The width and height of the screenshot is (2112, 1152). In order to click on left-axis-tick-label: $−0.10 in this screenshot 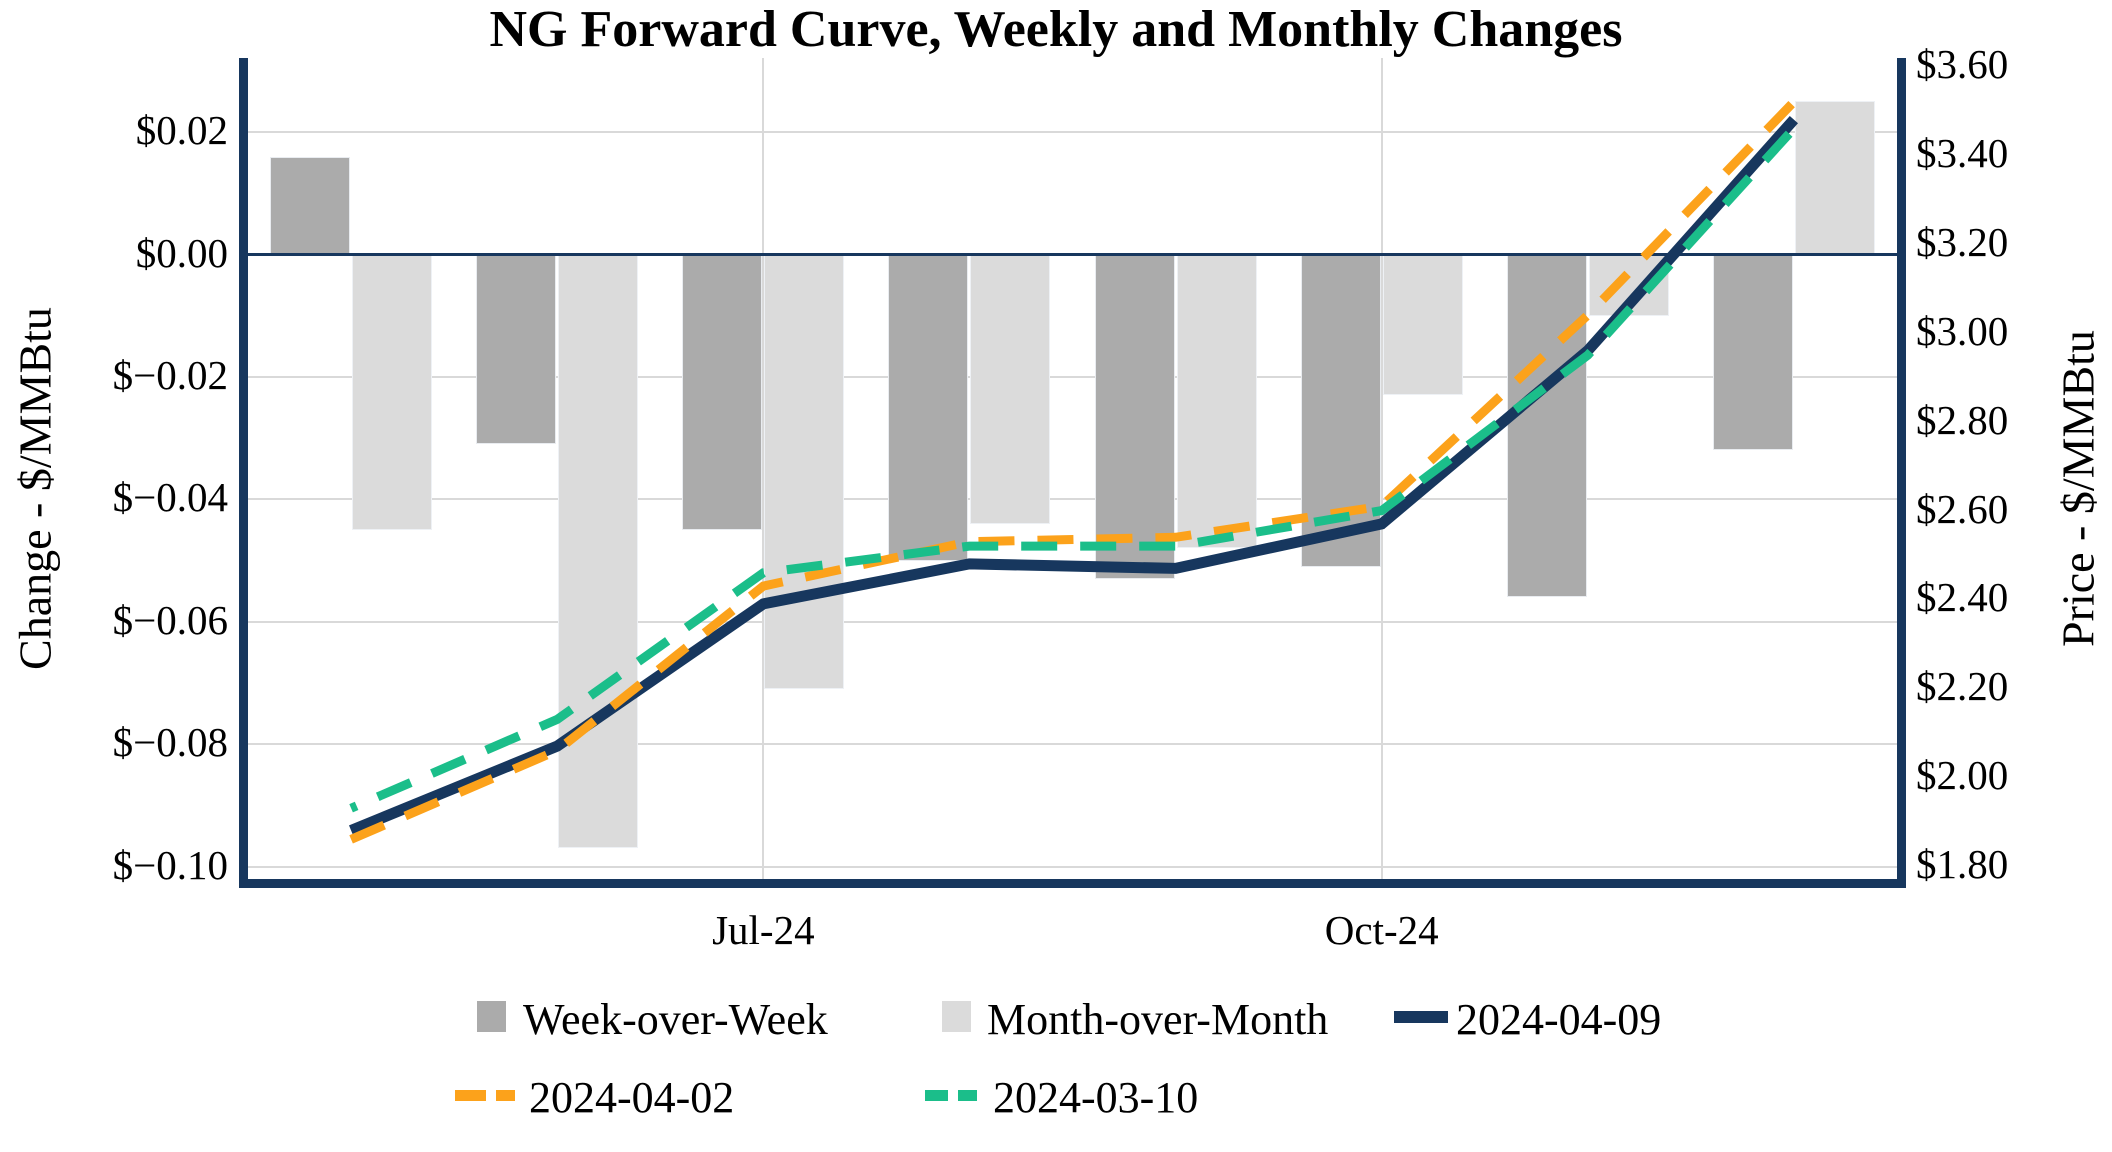, I will do `click(170, 864)`.